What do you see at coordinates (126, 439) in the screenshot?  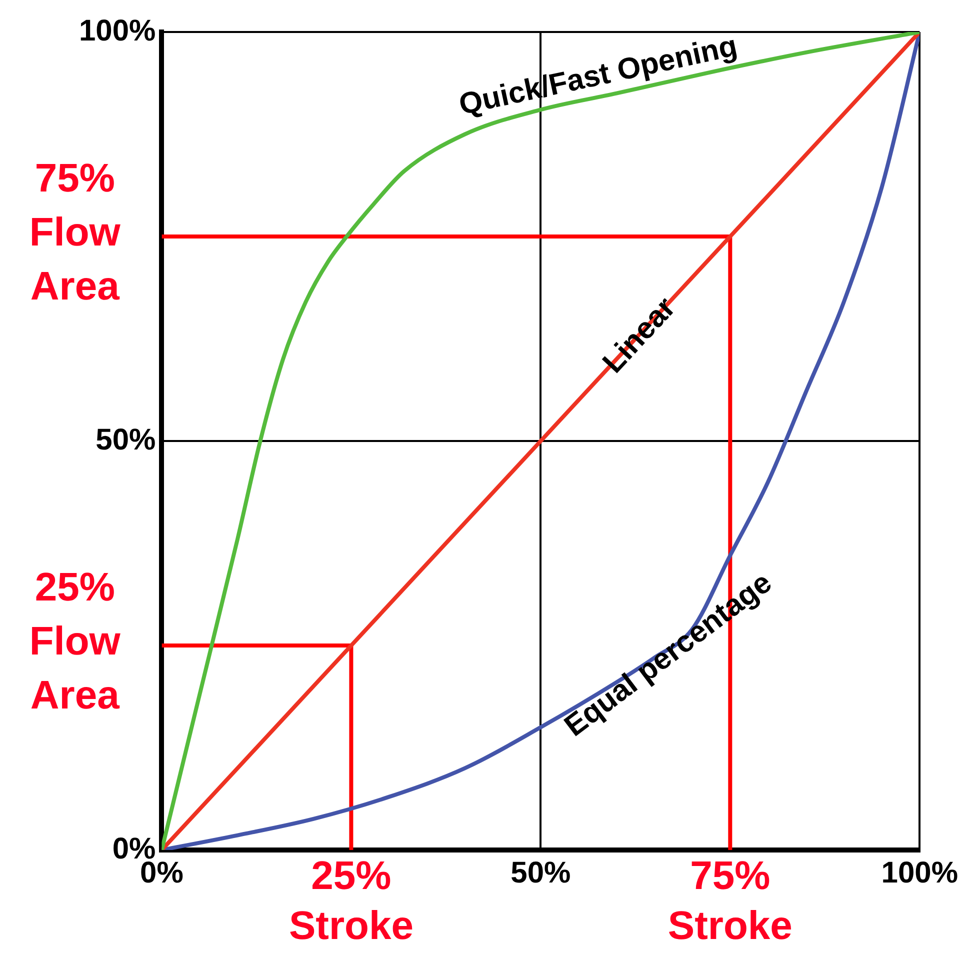 I see `y-tick-label: 50%` at bounding box center [126, 439].